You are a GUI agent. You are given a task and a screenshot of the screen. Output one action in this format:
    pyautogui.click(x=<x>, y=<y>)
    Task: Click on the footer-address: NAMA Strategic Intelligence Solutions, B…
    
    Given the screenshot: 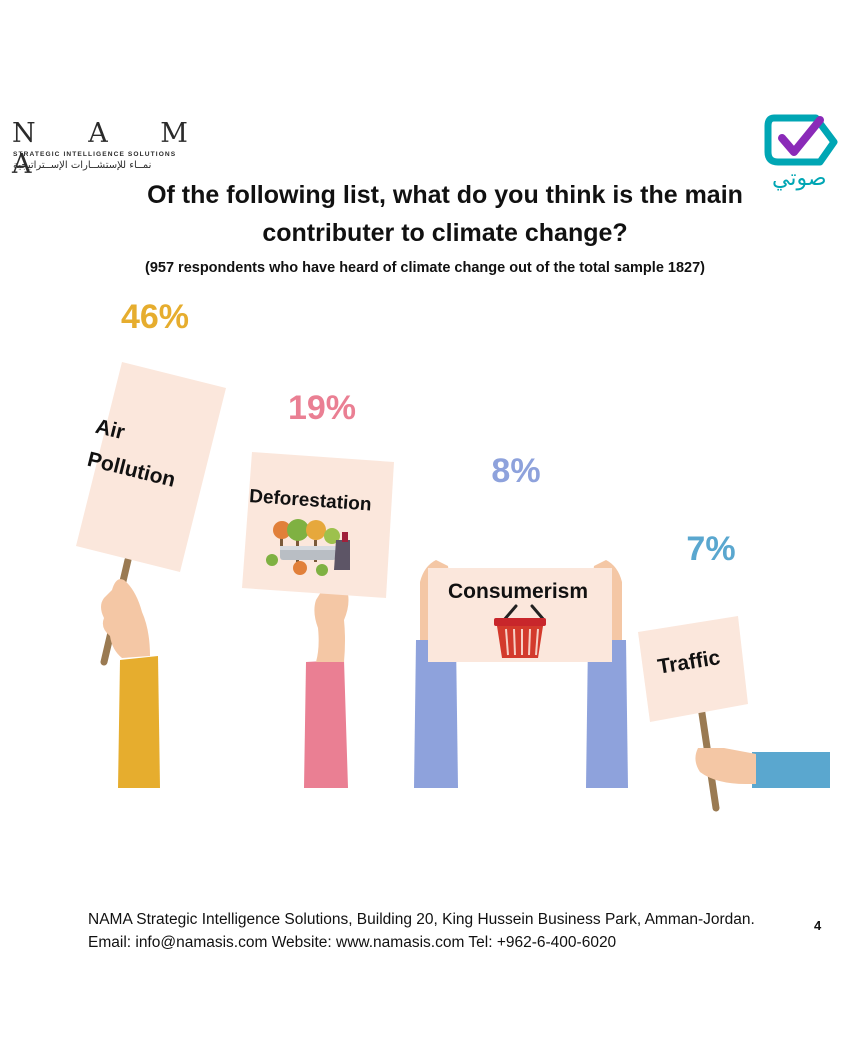 What is the action you would take?
    pyautogui.click(x=421, y=919)
    